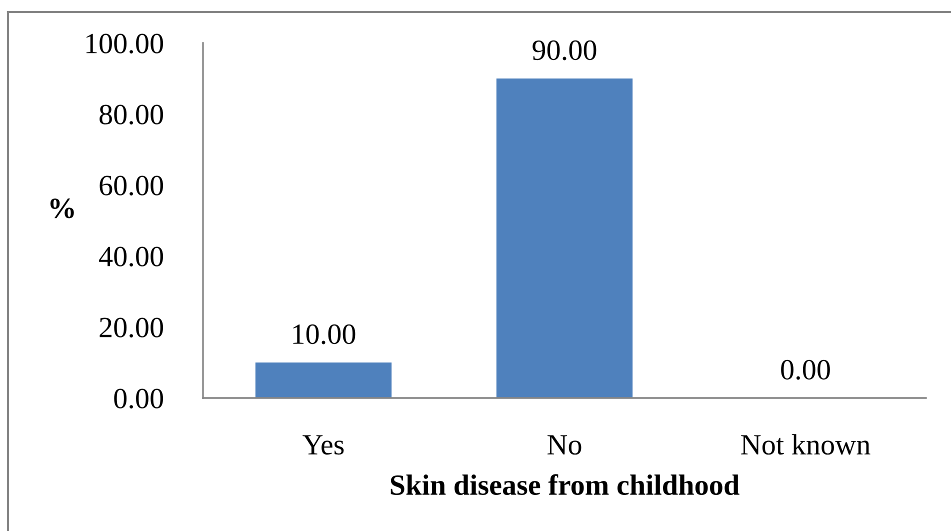 This screenshot has width=951, height=531. Describe the element at coordinates (324, 334) in the screenshot. I see `data-label: 10.00` at that location.